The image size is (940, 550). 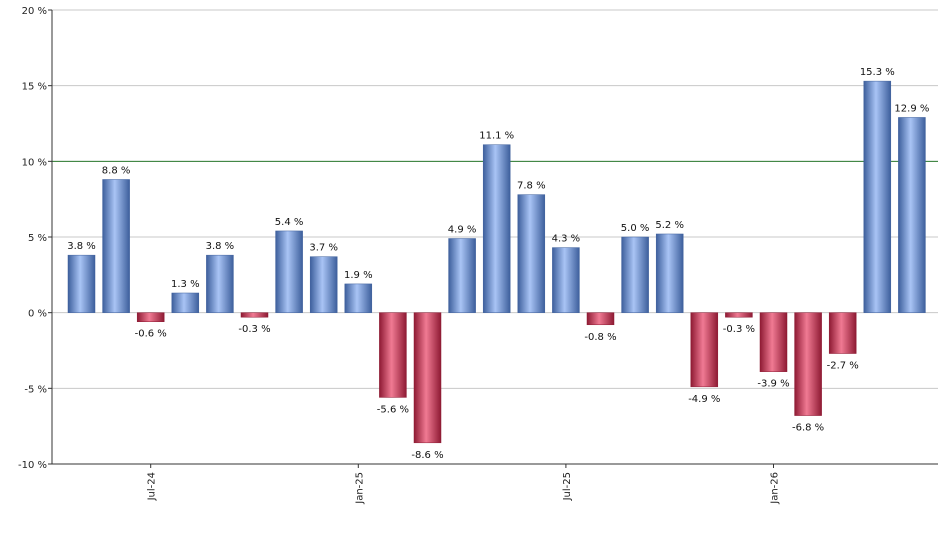 I want to click on bar-value-label: -6.8 %, so click(x=808, y=428).